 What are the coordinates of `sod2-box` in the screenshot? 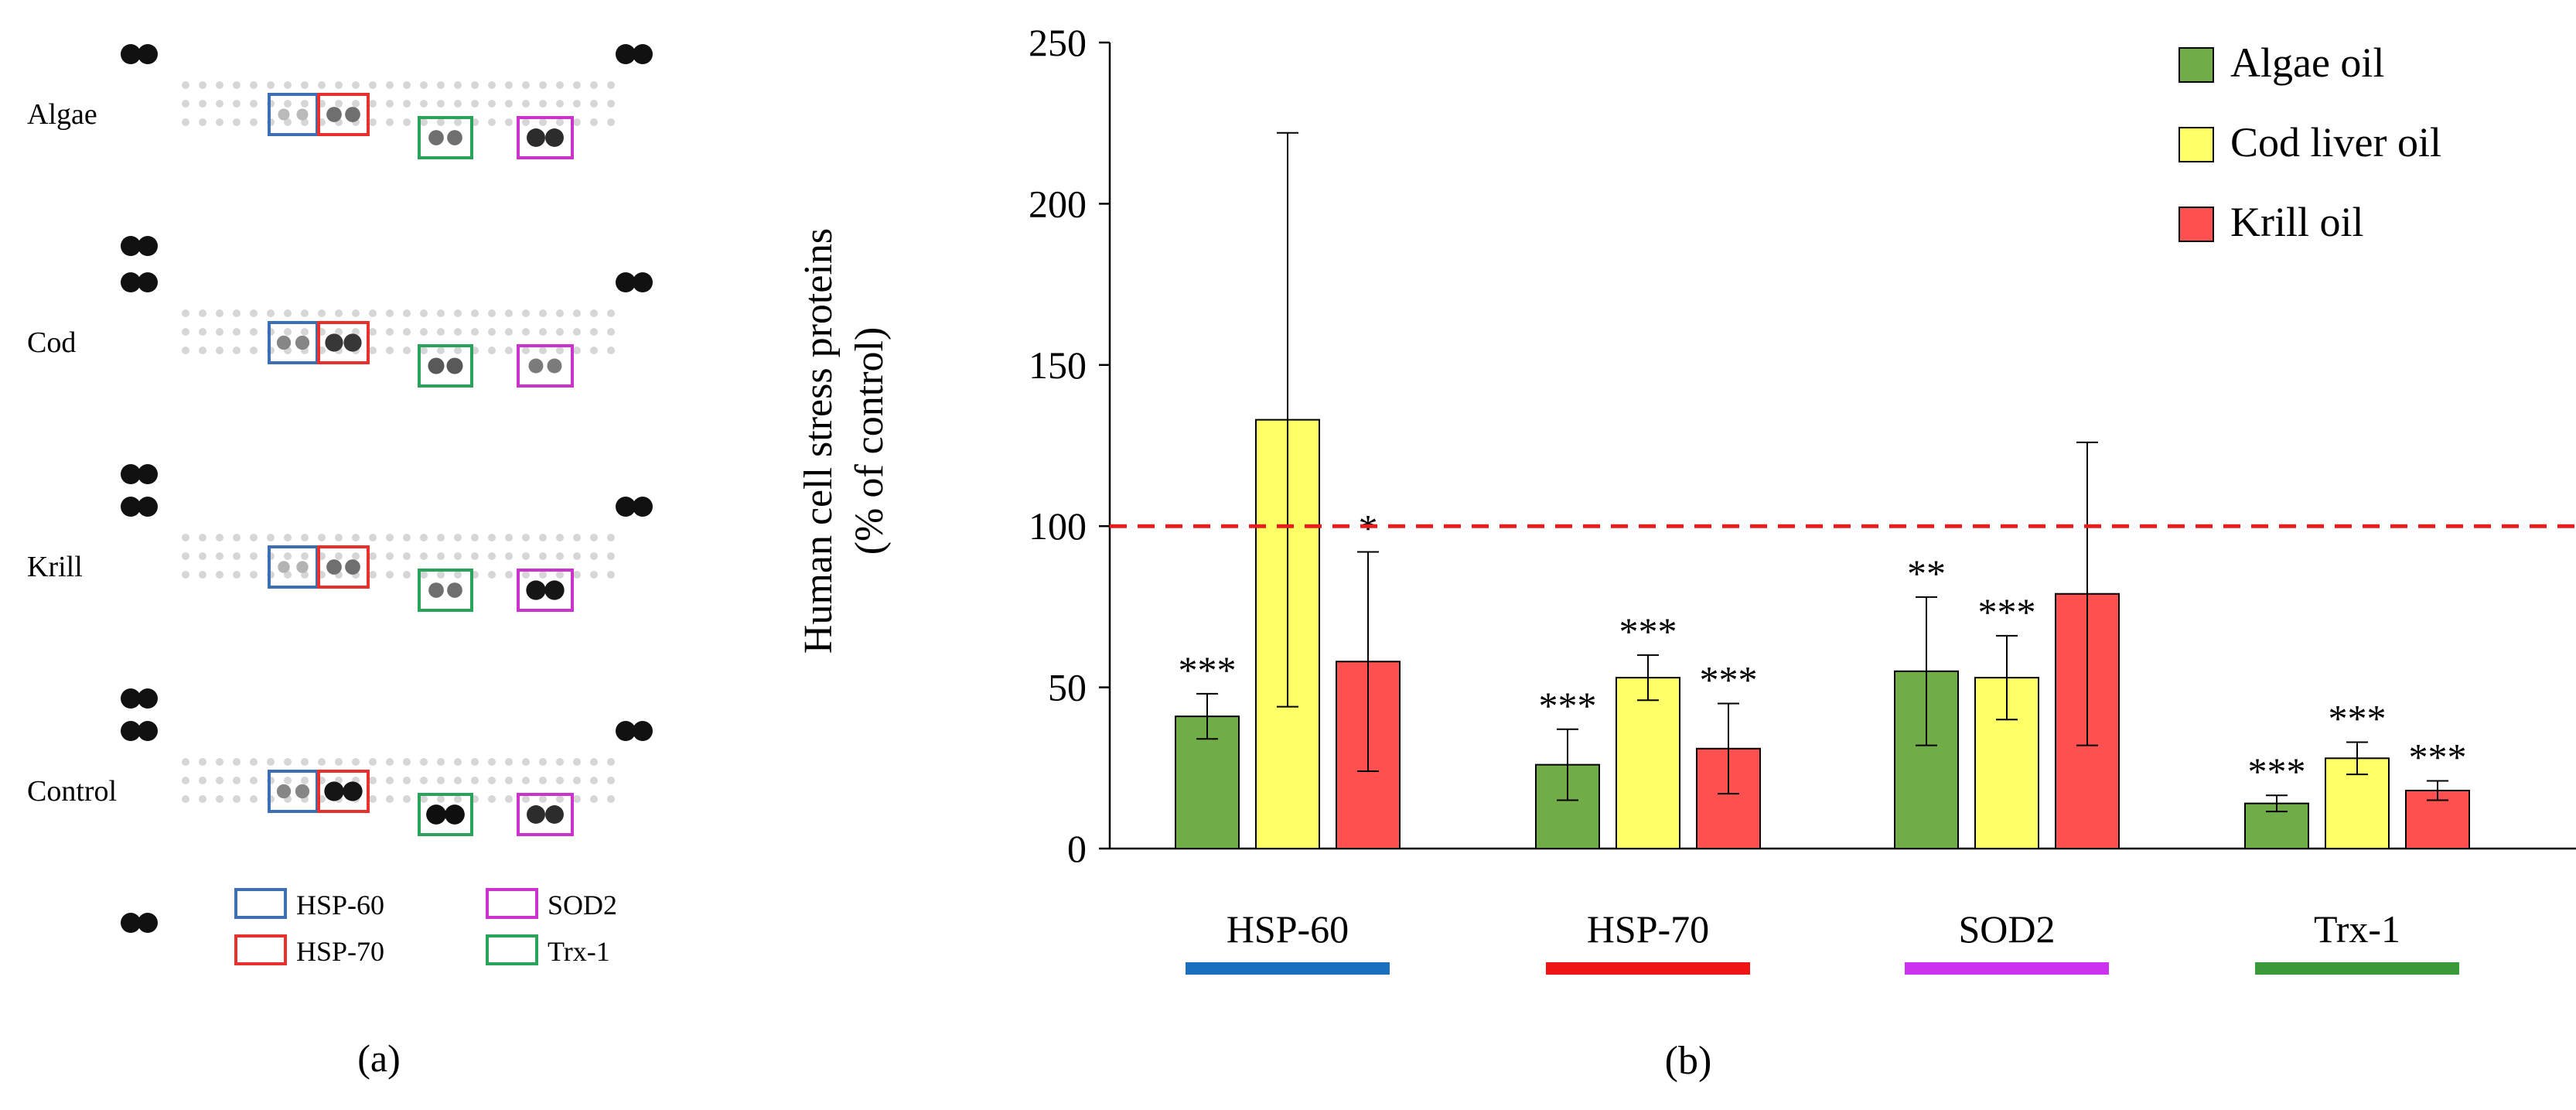 It's located at (545, 137).